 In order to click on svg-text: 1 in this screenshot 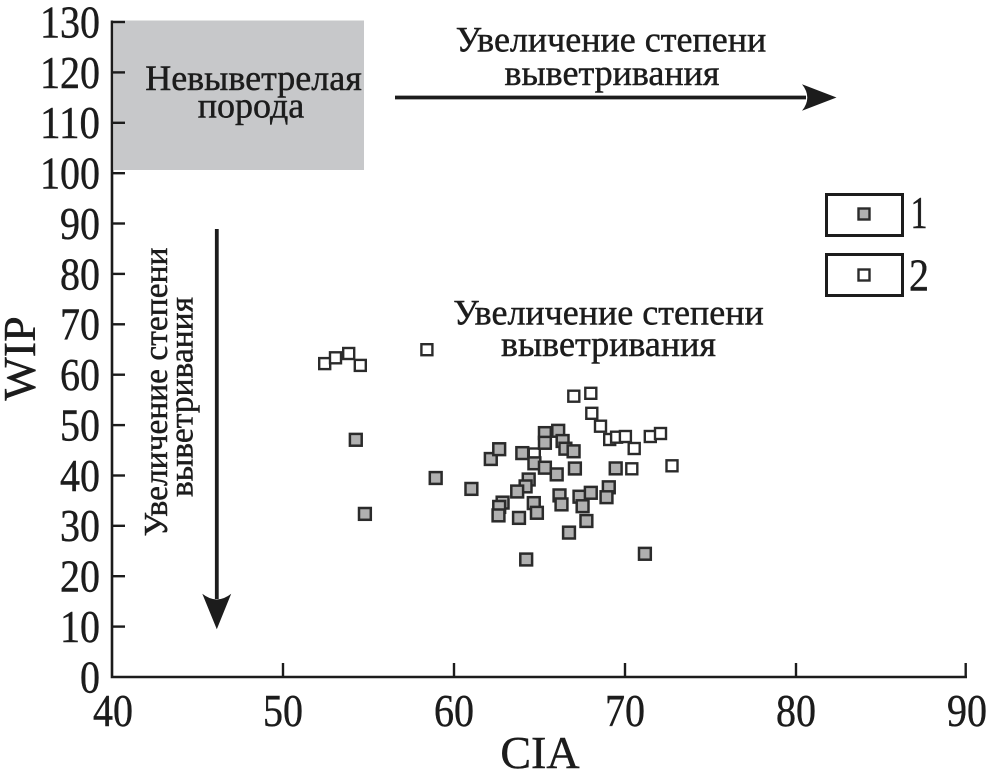, I will do `click(919, 212)`.